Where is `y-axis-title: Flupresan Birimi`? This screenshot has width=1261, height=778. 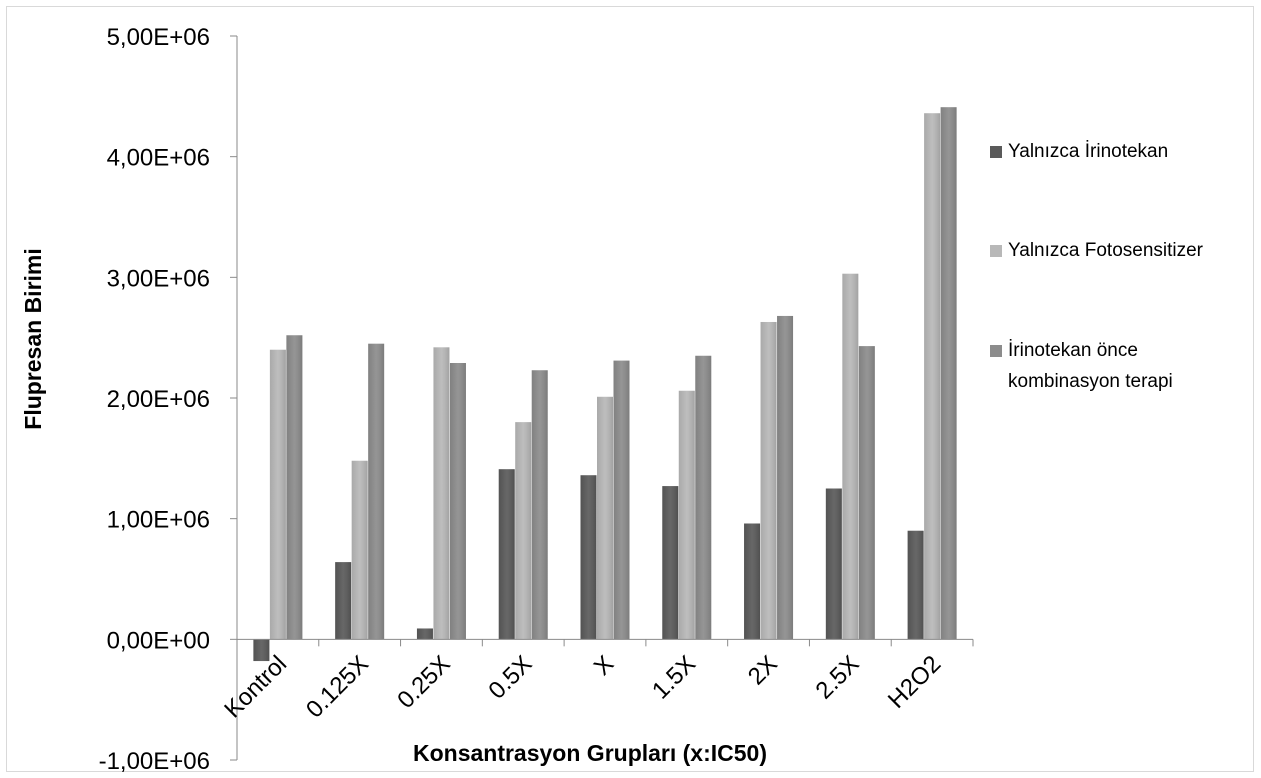
y-axis-title: Flupresan Birimi is located at coordinates (33, 338).